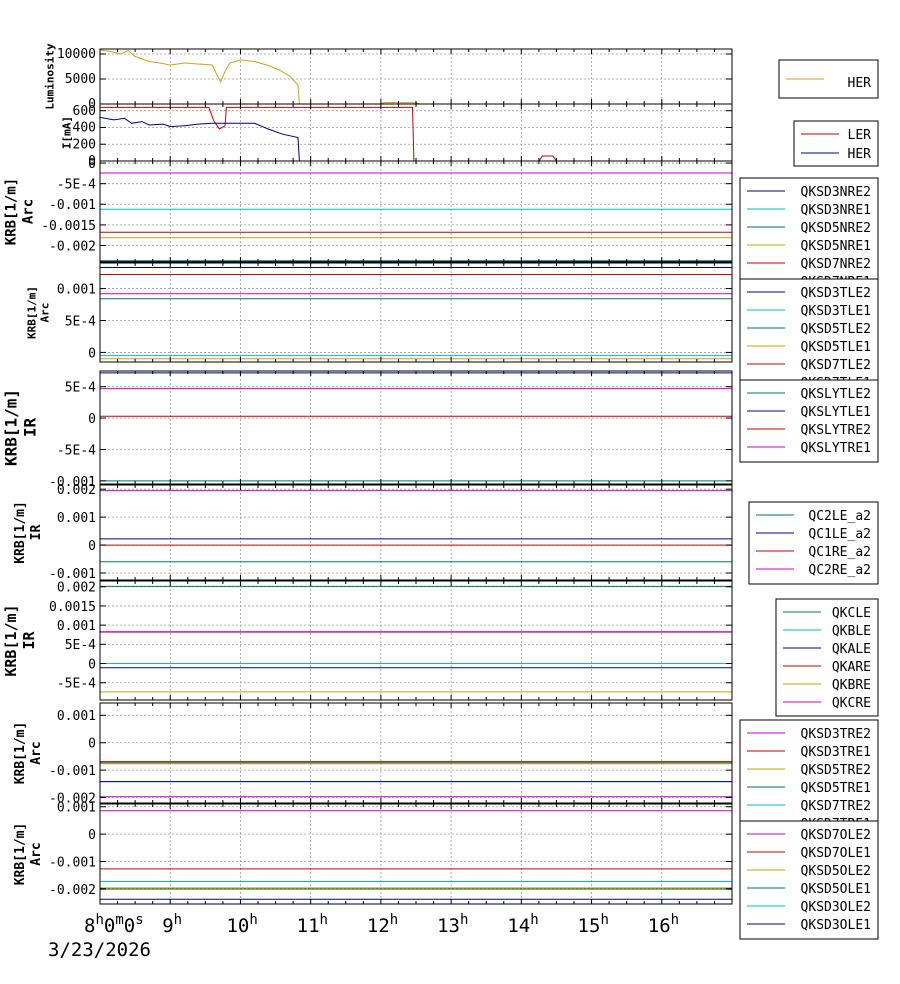 The height and width of the screenshot is (984, 900). Describe the element at coordinates (860, 135) in the screenshot. I see `legend-label: LER` at that location.